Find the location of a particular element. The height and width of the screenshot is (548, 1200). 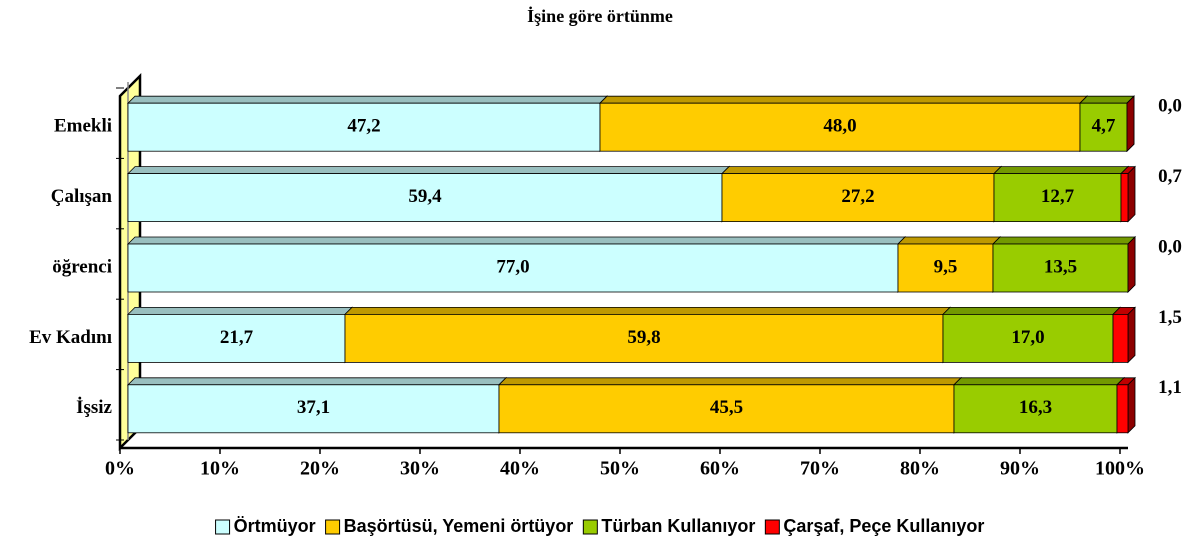

value-label: 12,7 is located at coordinates (1058, 196).